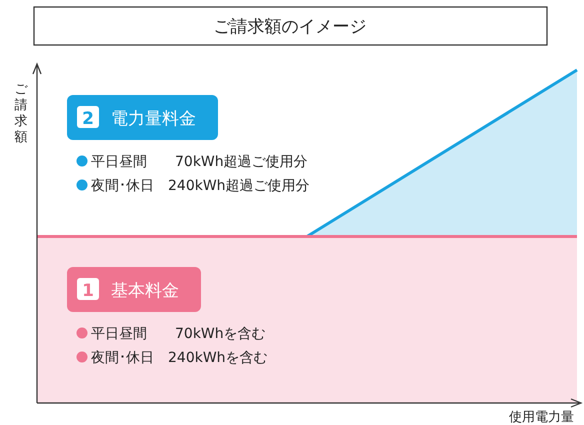 This screenshot has height=425, width=584. Describe the element at coordinates (200, 186) in the screenshot. I see `annotation: 夜間･休日 240kWh超過ご使用分` at that location.